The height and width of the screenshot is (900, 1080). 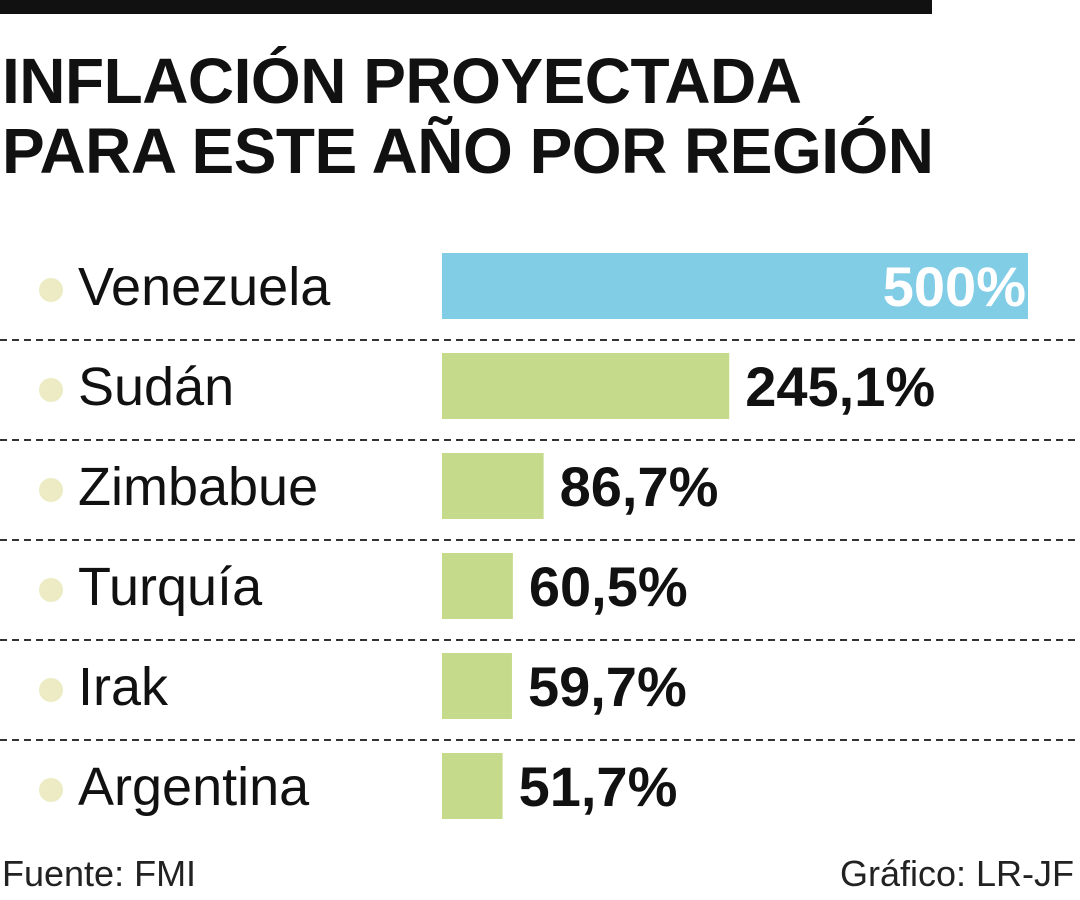 What do you see at coordinates (468, 151) in the screenshot?
I see `title-line-2: PARA ESTE AÑO POR REGIÓN` at bounding box center [468, 151].